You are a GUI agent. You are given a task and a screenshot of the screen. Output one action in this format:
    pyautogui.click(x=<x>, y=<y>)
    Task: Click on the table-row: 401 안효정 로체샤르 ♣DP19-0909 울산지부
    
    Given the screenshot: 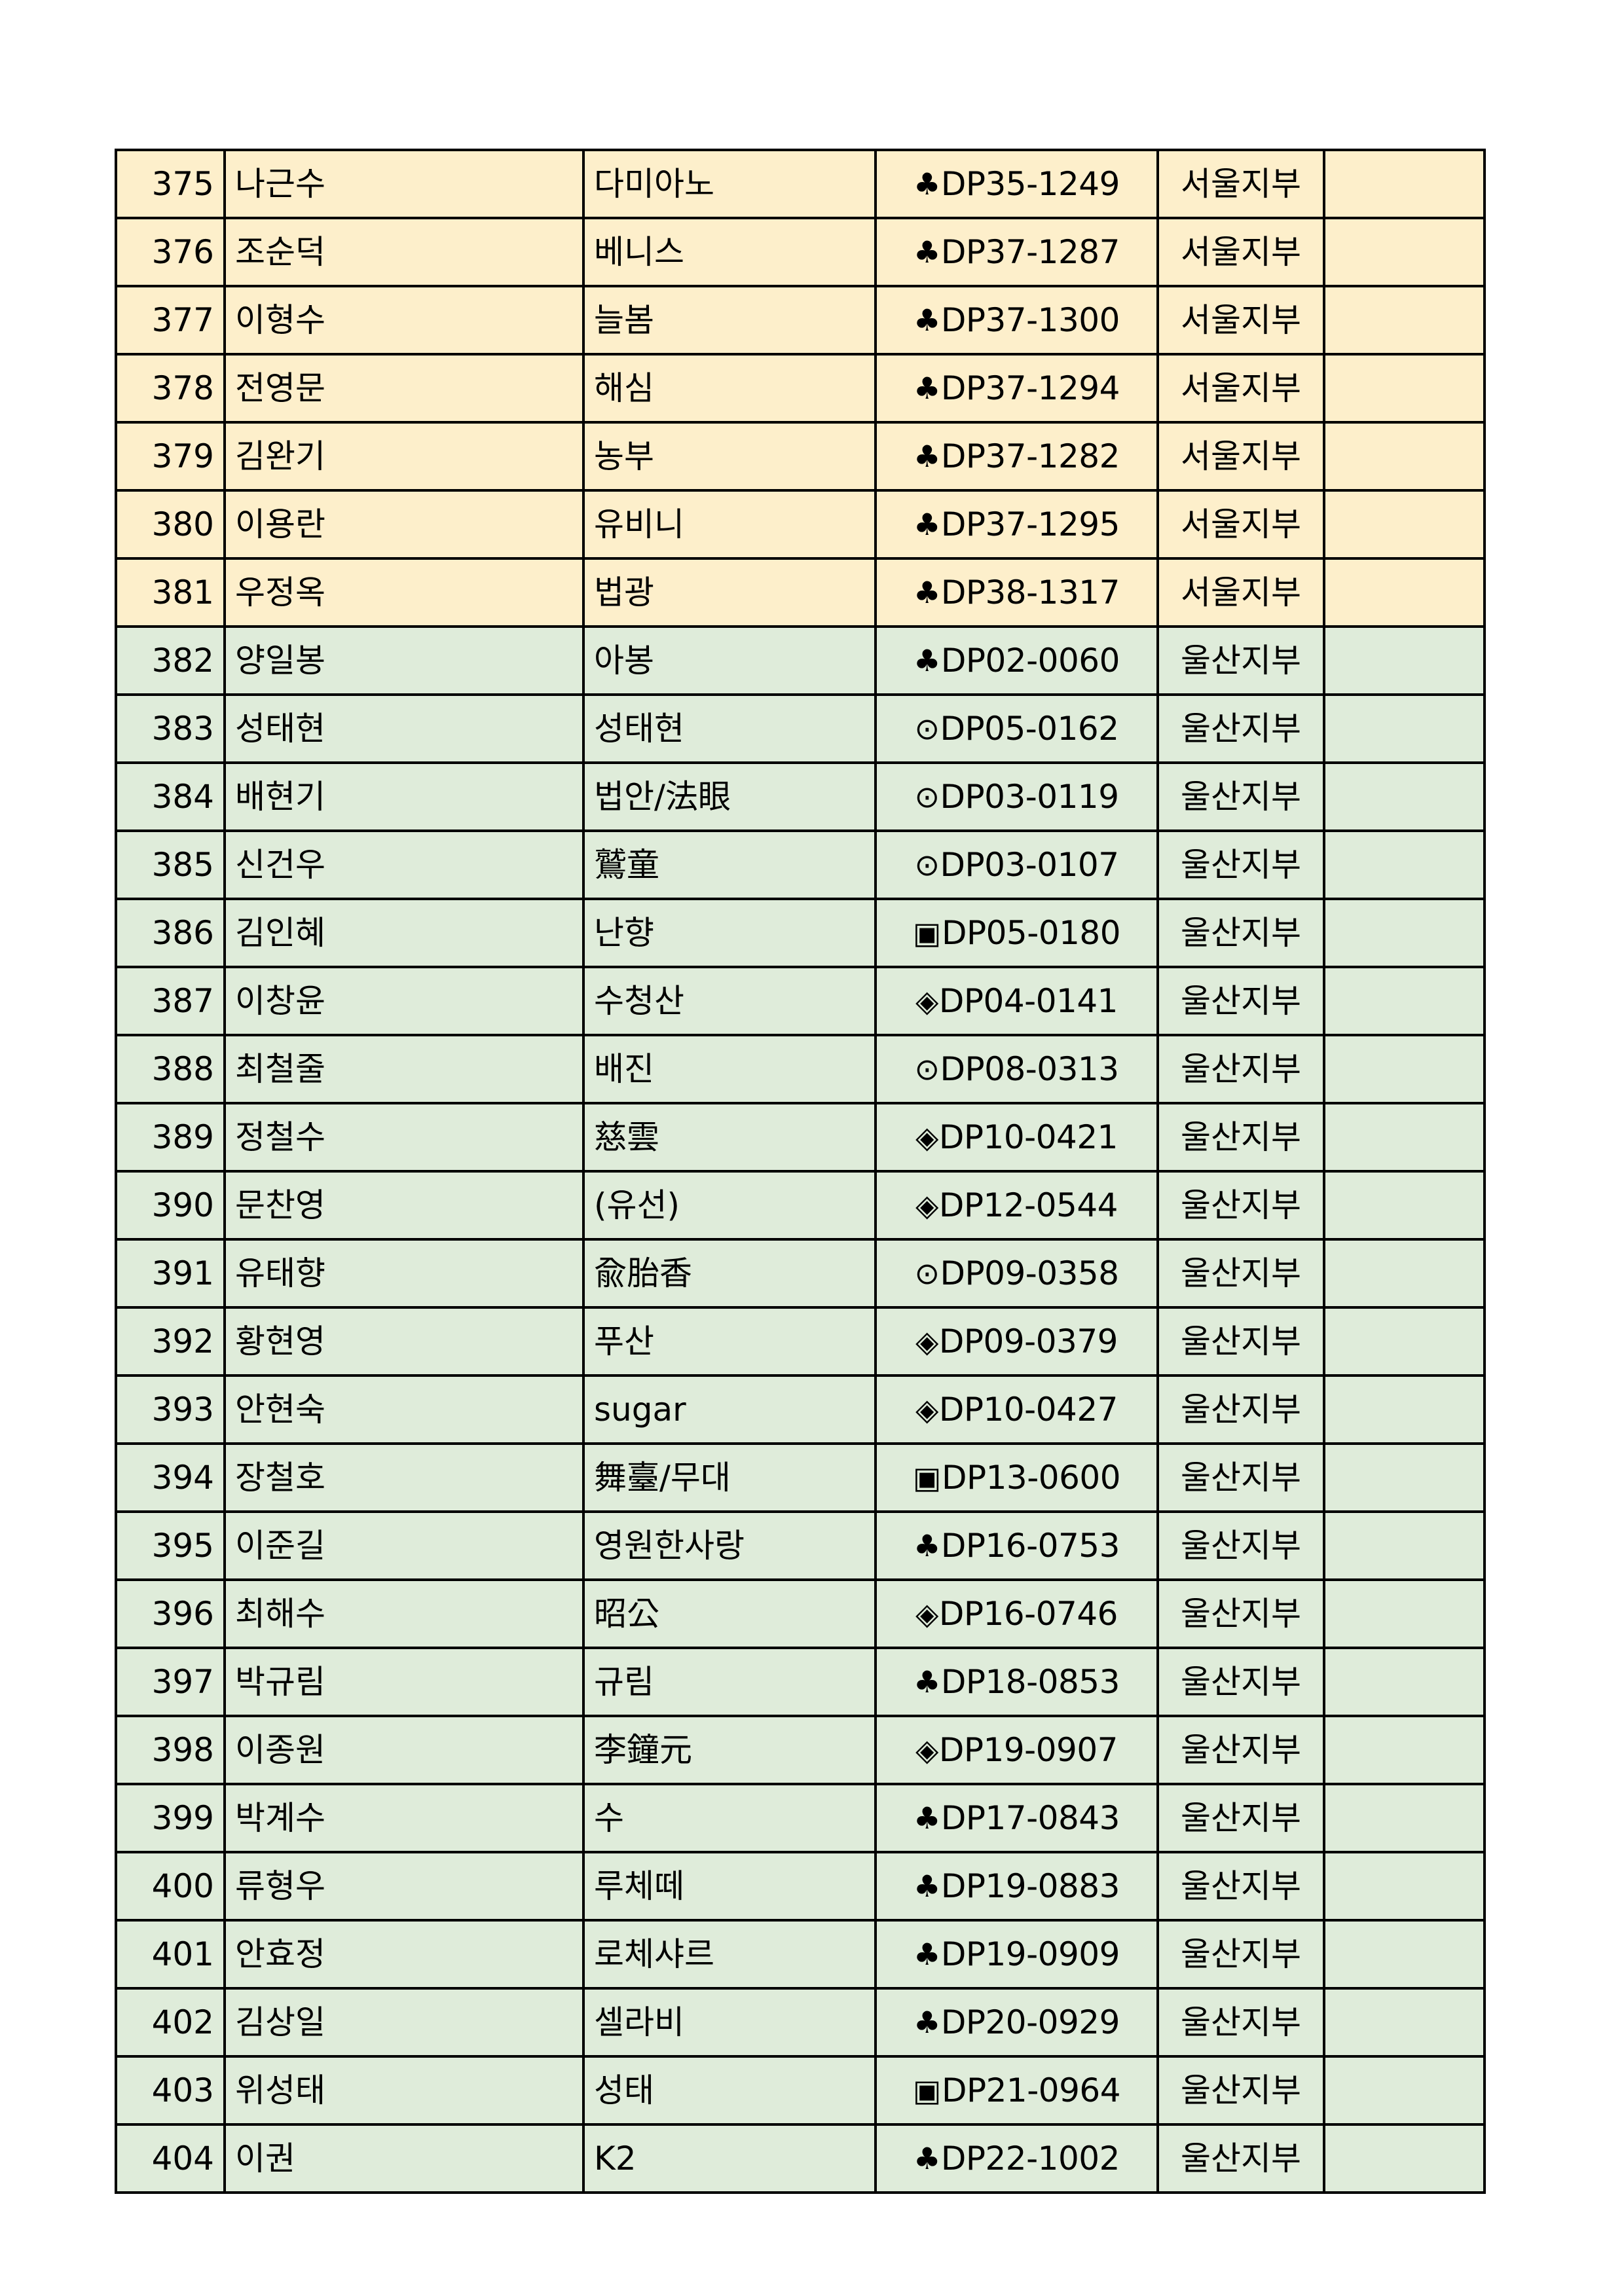 What is the action you would take?
    pyautogui.click(x=800, y=1954)
    